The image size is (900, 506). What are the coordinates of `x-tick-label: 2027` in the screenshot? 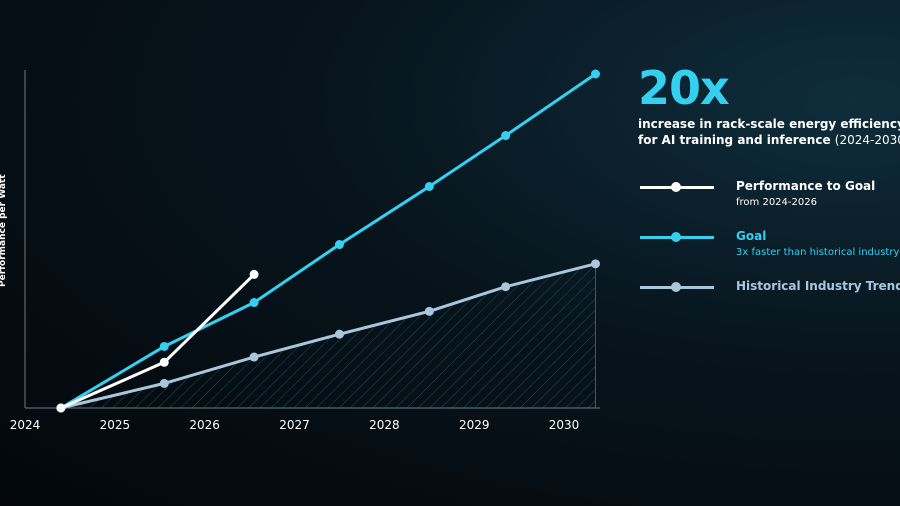 It's located at (294, 425).